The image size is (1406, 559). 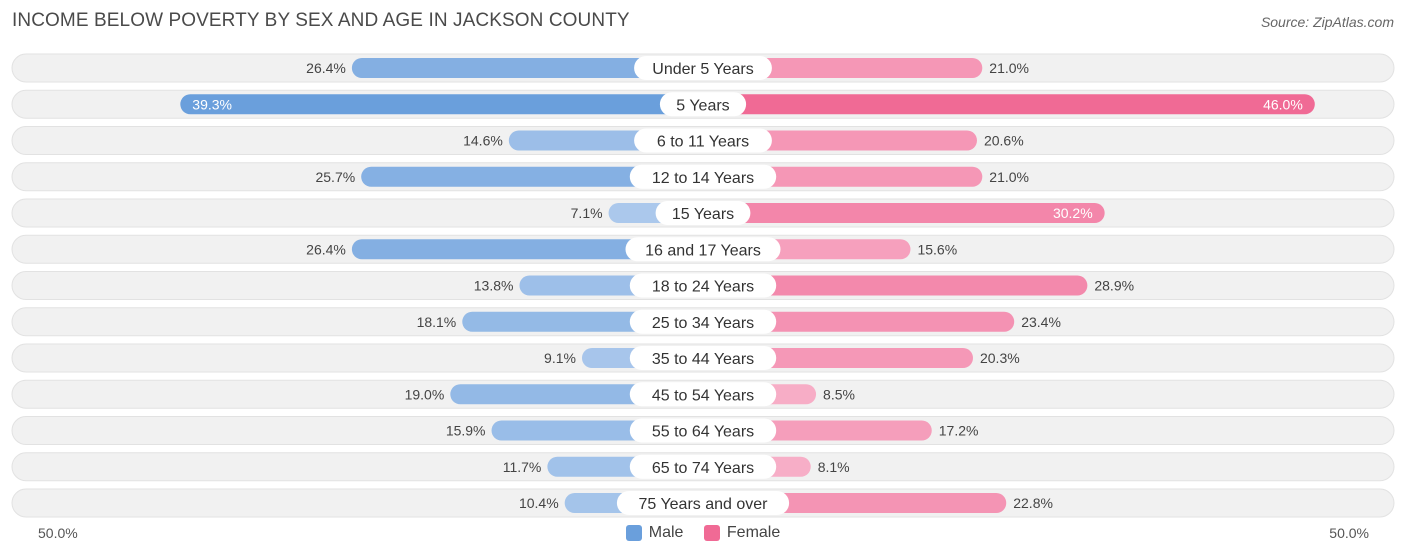 I want to click on category-label: 6 to 11 Years, so click(x=703, y=142).